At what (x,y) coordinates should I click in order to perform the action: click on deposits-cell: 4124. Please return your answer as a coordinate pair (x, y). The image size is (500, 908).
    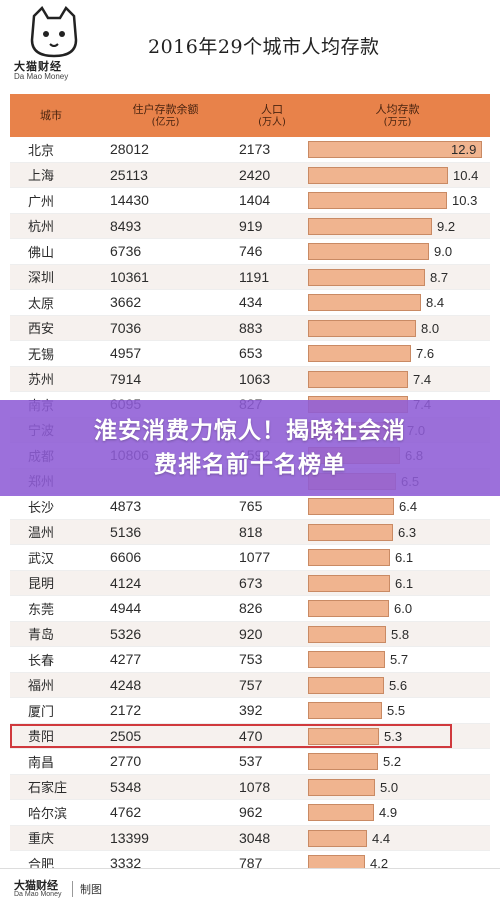
    Looking at the image, I should click on (126, 582).